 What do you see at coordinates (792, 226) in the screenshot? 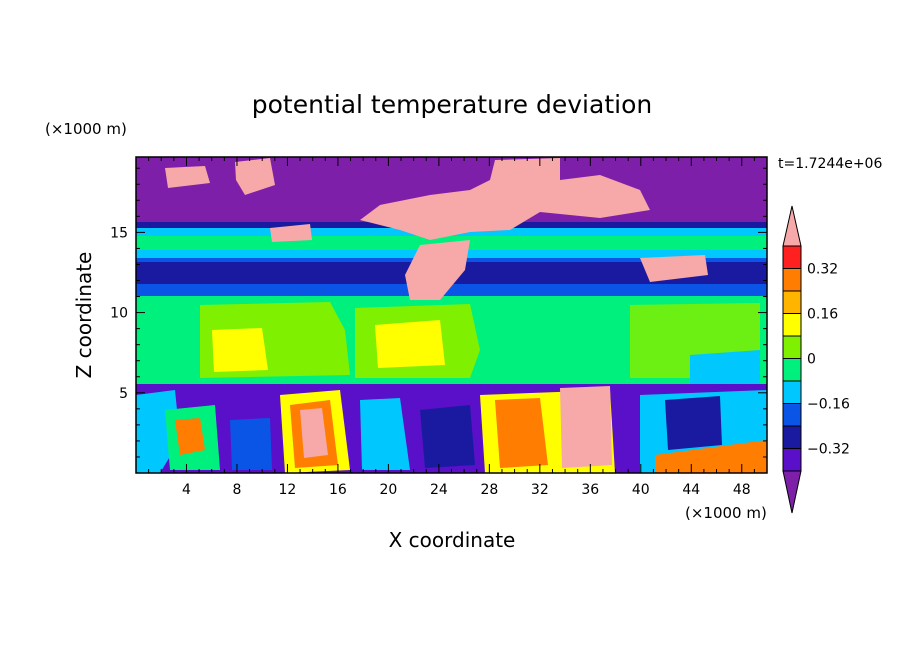
I see `colorbar-max-triangle` at bounding box center [792, 226].